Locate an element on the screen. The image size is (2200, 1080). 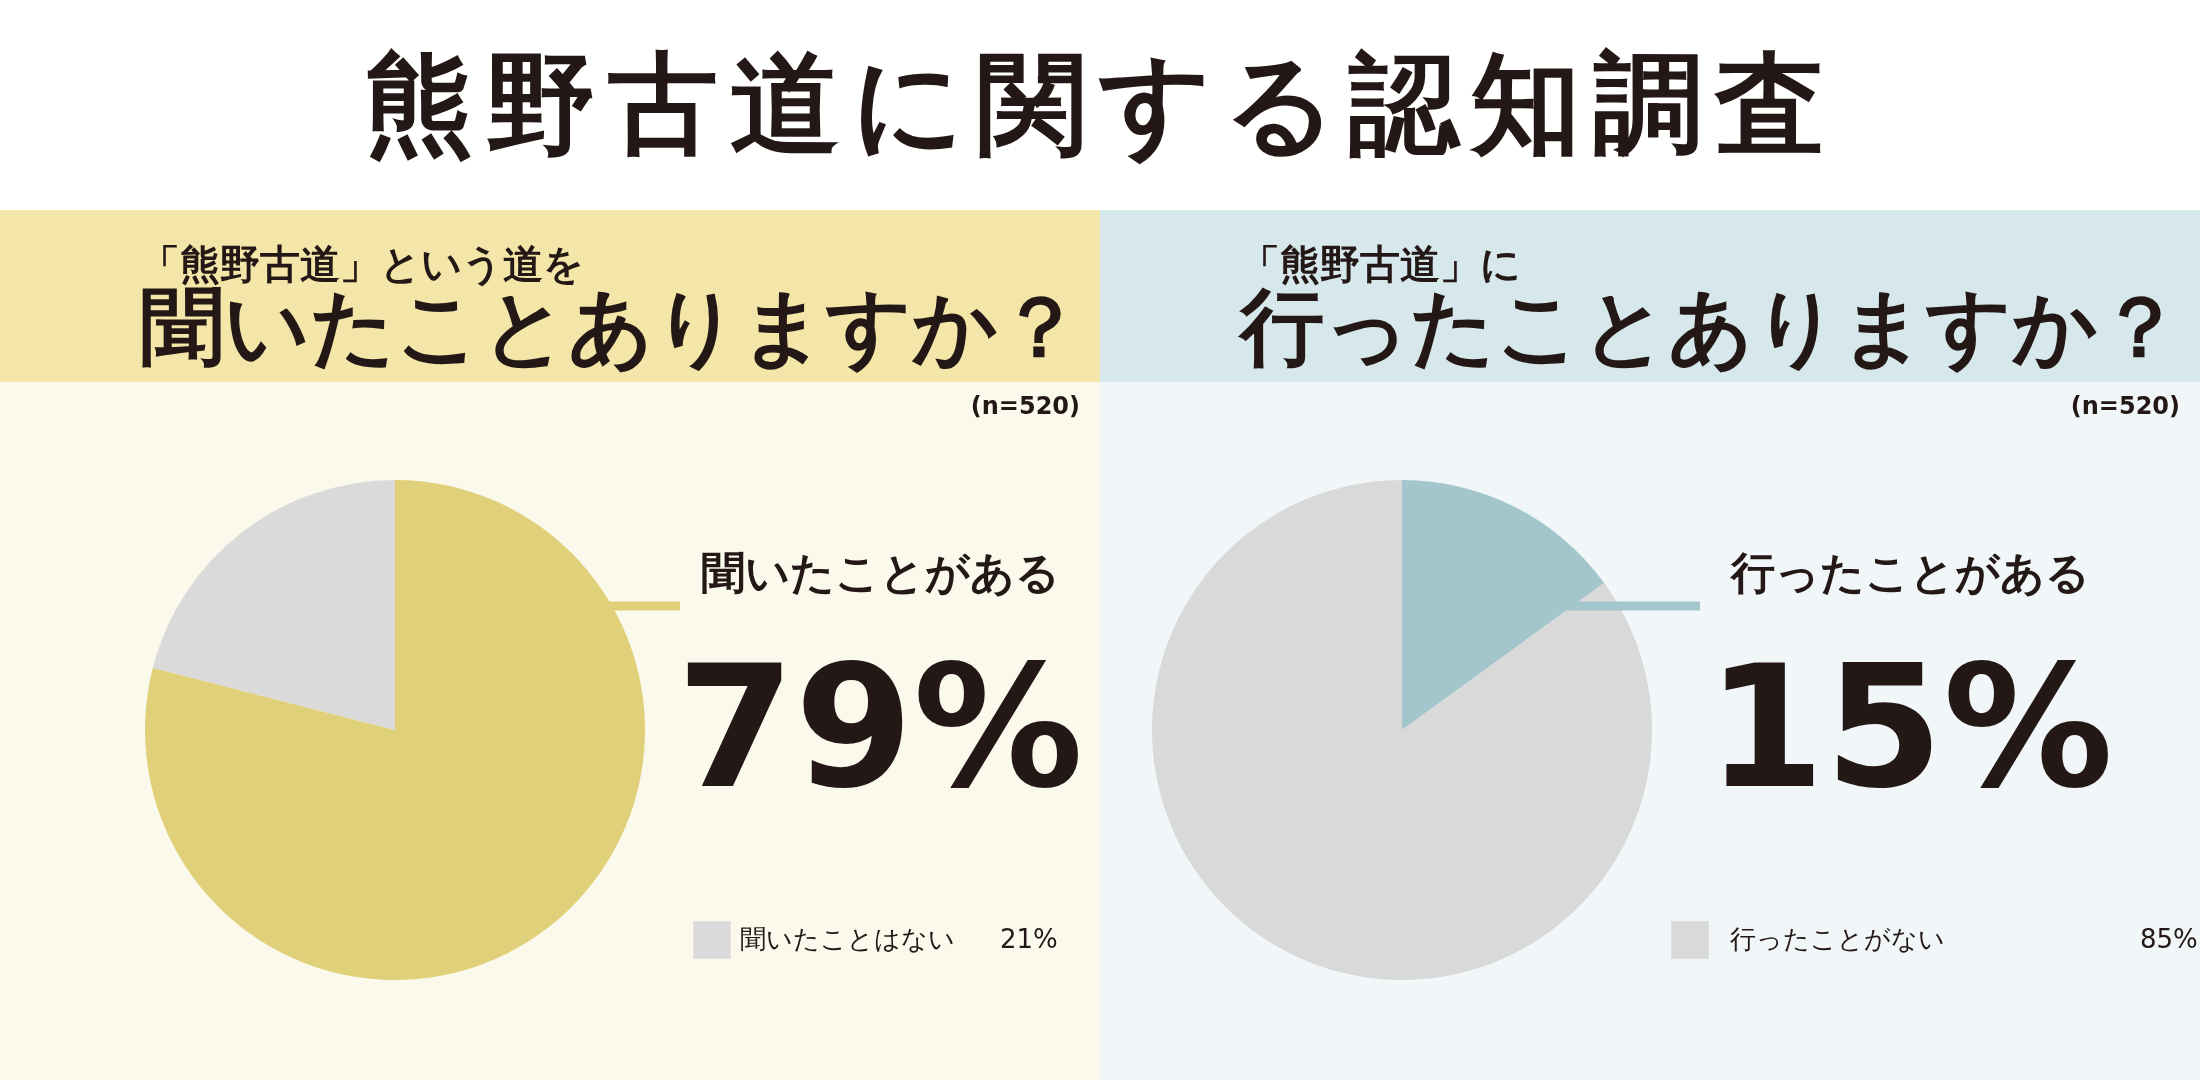
slice-label: 行ったことがある is located at coordinates (1909, 572).